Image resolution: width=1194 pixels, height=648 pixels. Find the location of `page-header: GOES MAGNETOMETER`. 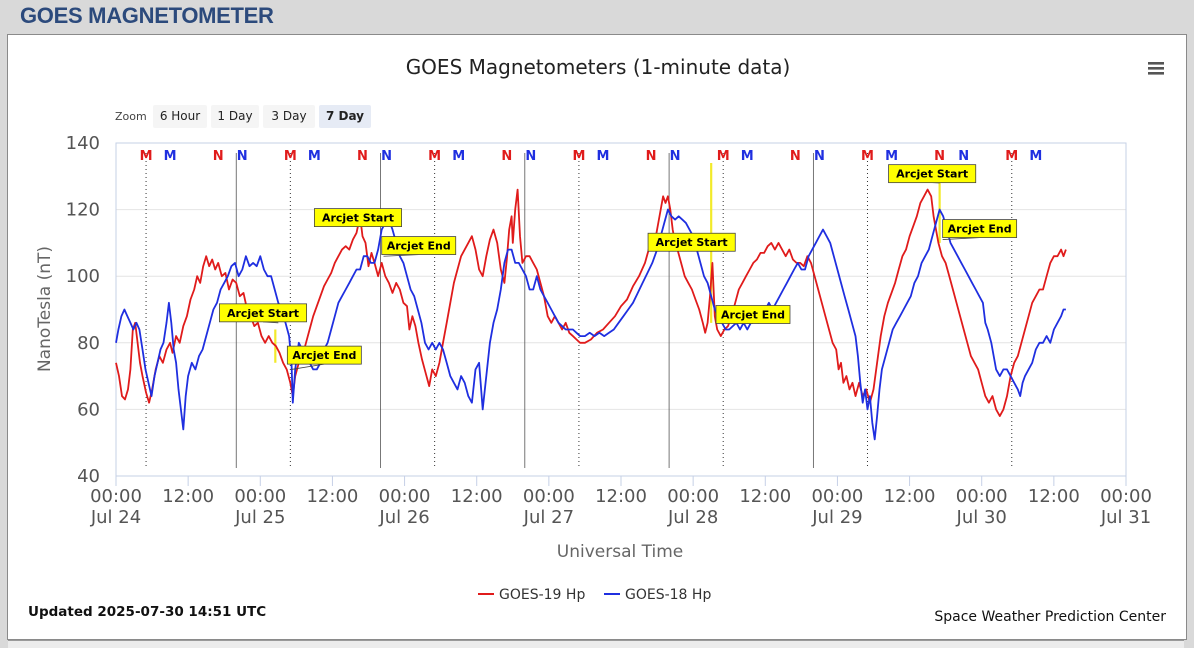

page-header: GOES MAGNETOMETER is located at coordinates (597, 17).